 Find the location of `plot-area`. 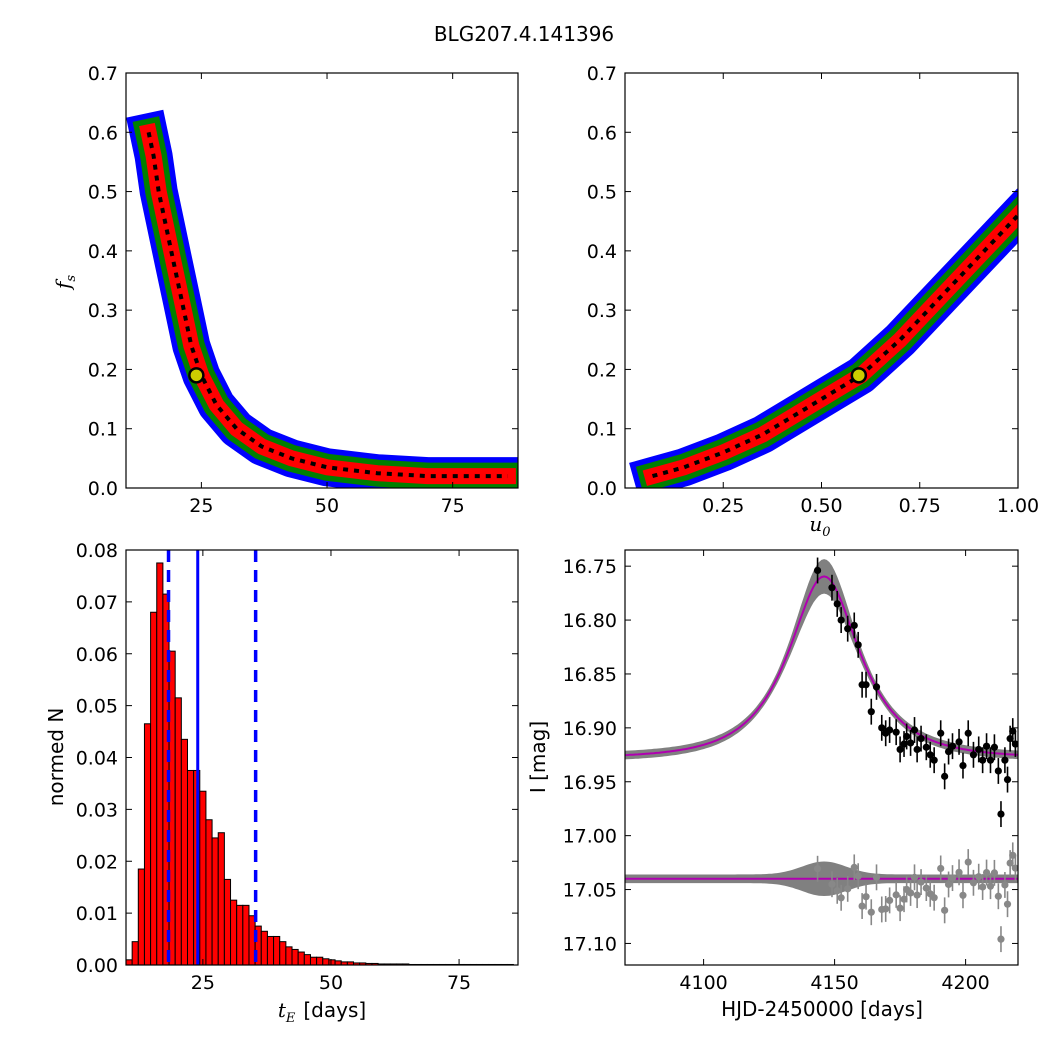

plot-area is located at coordinates (821, 755).